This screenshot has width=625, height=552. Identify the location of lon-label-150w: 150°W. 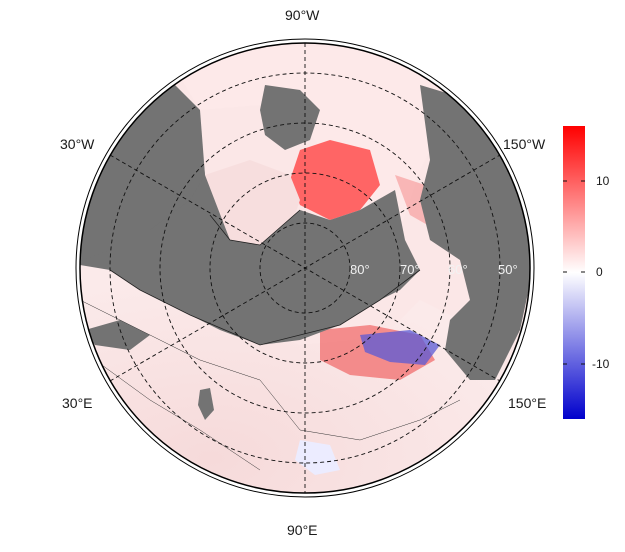
(524, 144).